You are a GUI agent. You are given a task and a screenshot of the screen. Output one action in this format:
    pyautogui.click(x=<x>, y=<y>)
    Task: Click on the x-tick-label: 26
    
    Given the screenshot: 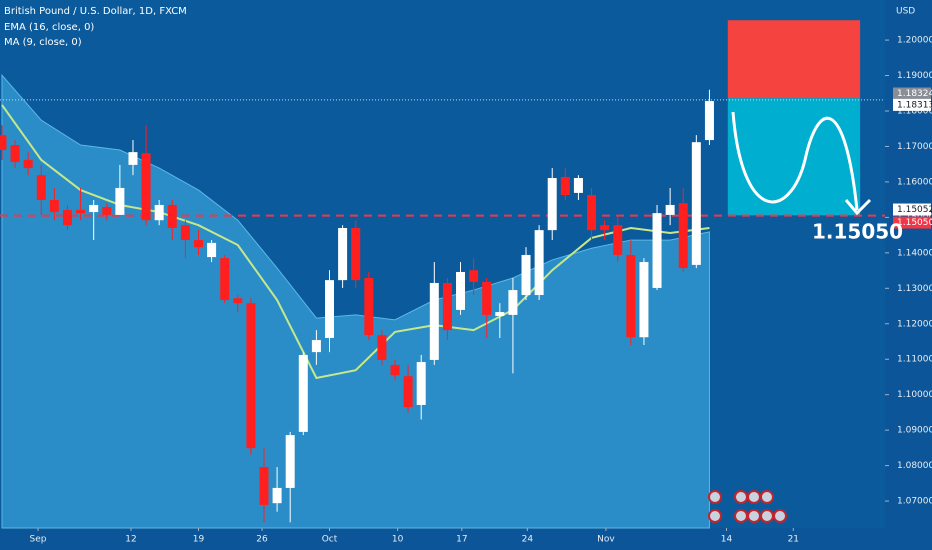 What is the action you would take?
    pyautogui.click(x=262, y=540)
    